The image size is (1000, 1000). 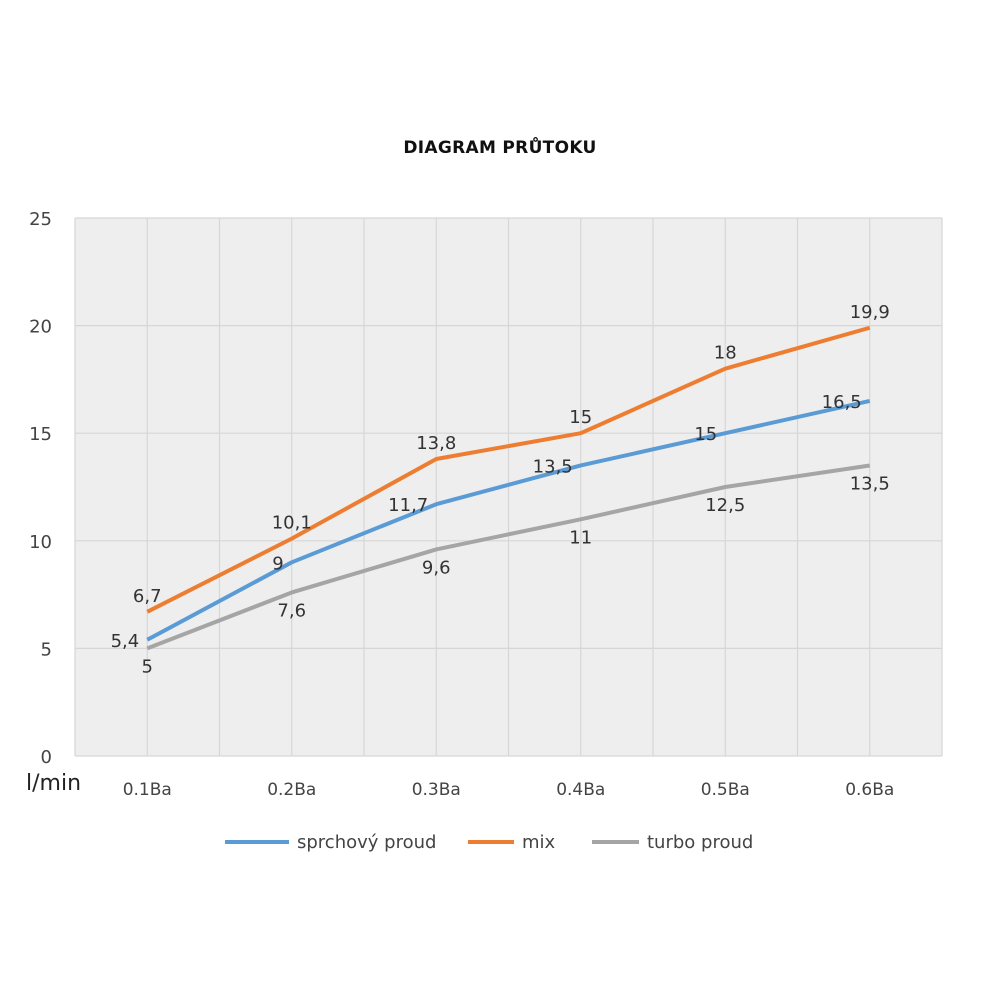 What do you see at coordinates (46, 649) in the screenshot?
I see `y-tick-label: 5` at bounding box center [46, 649].